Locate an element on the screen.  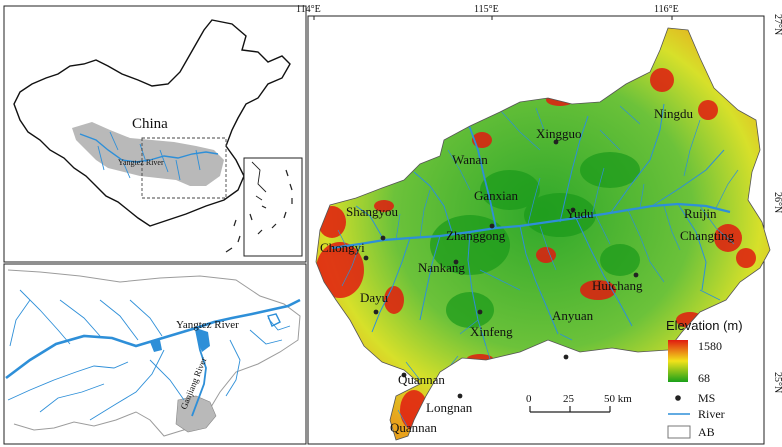
city-label: Longnan is located at coordinates (449, 407).